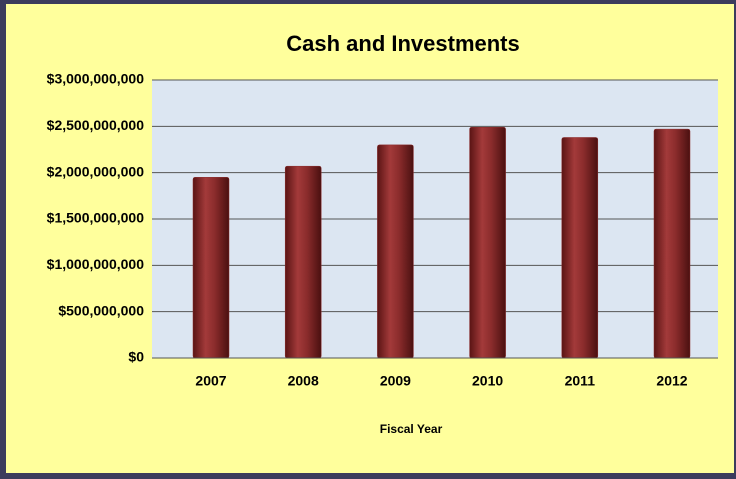 This screenshot has height=479, width=736. Describe the element at coordinates (395, 381) in the screenshot. I see `x-tick-label: 2009` at that location.